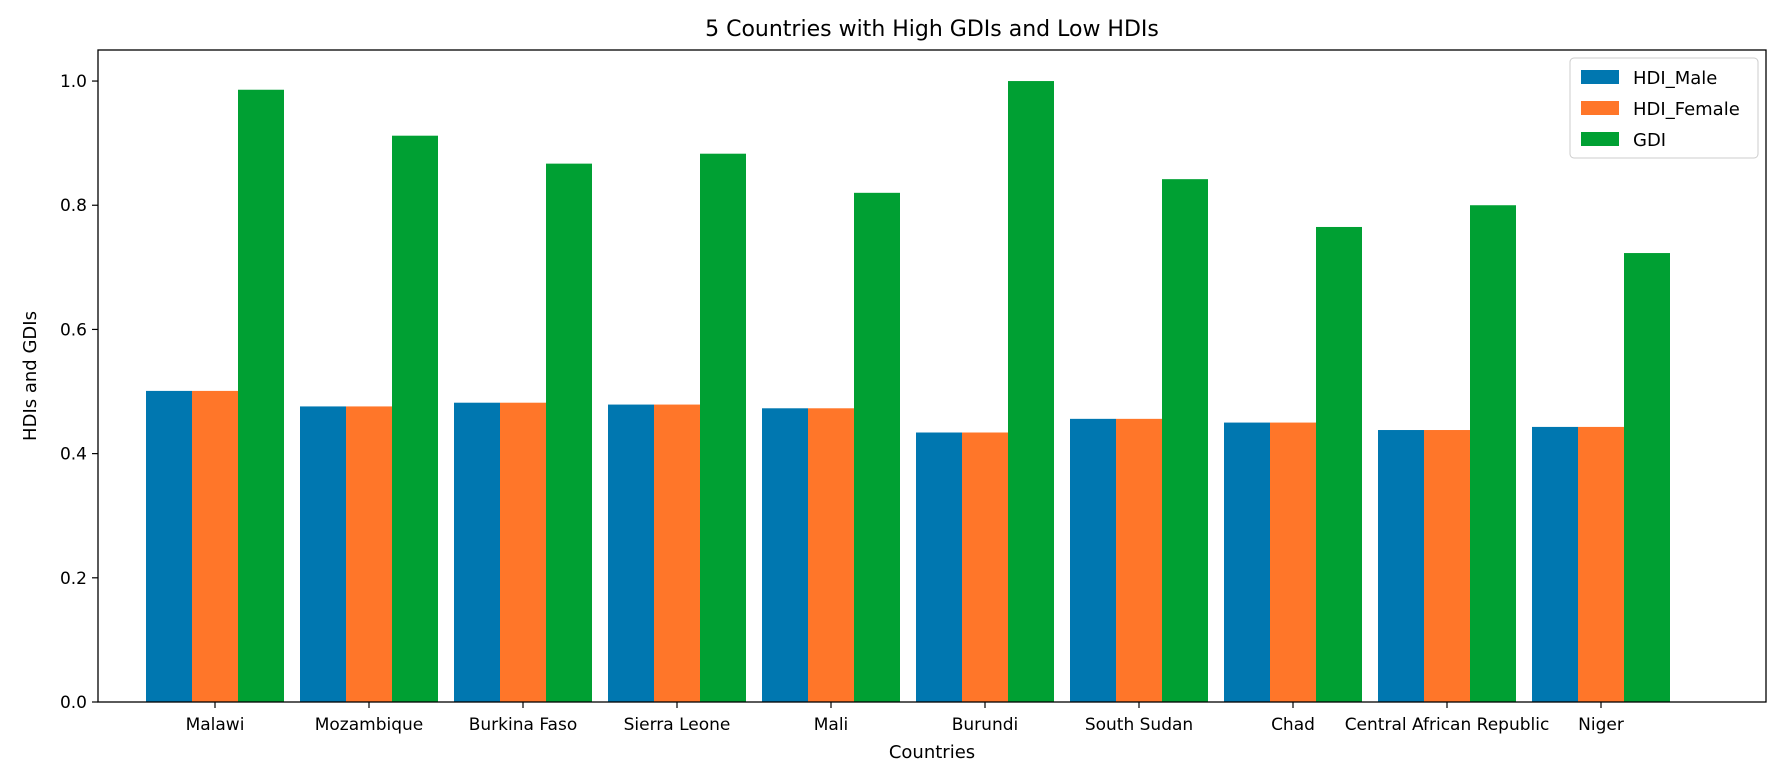 This screenshot has height=768, width=1776. I want to click on bar-hdi-male-central-african-republic, so click(1401, 566).